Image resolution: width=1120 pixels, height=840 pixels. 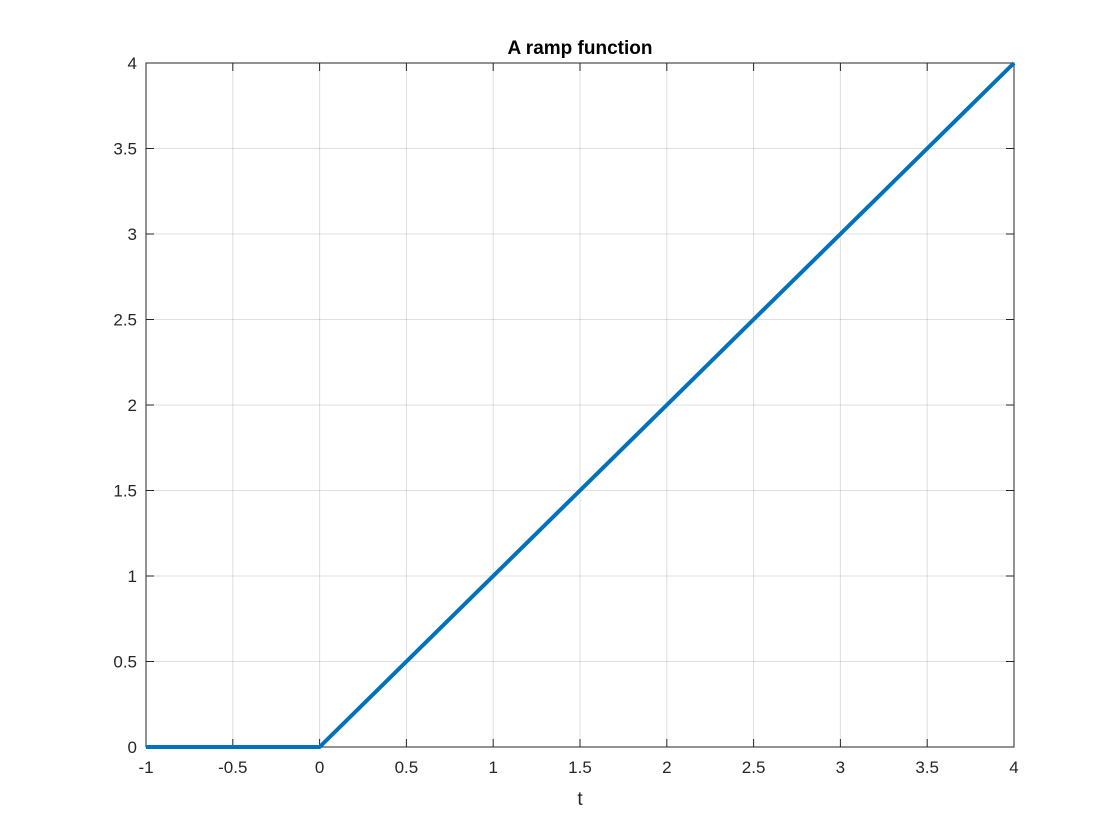 I want to click on y-tick-label: 4, so click(x=132, y=63).